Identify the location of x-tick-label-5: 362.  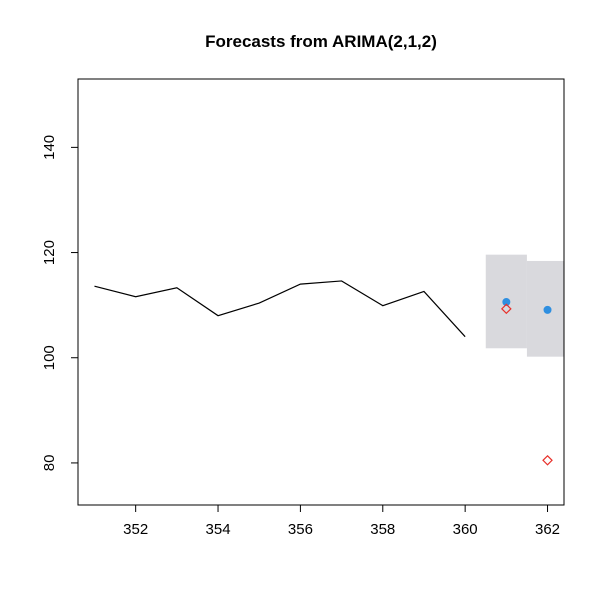
(547, 529).